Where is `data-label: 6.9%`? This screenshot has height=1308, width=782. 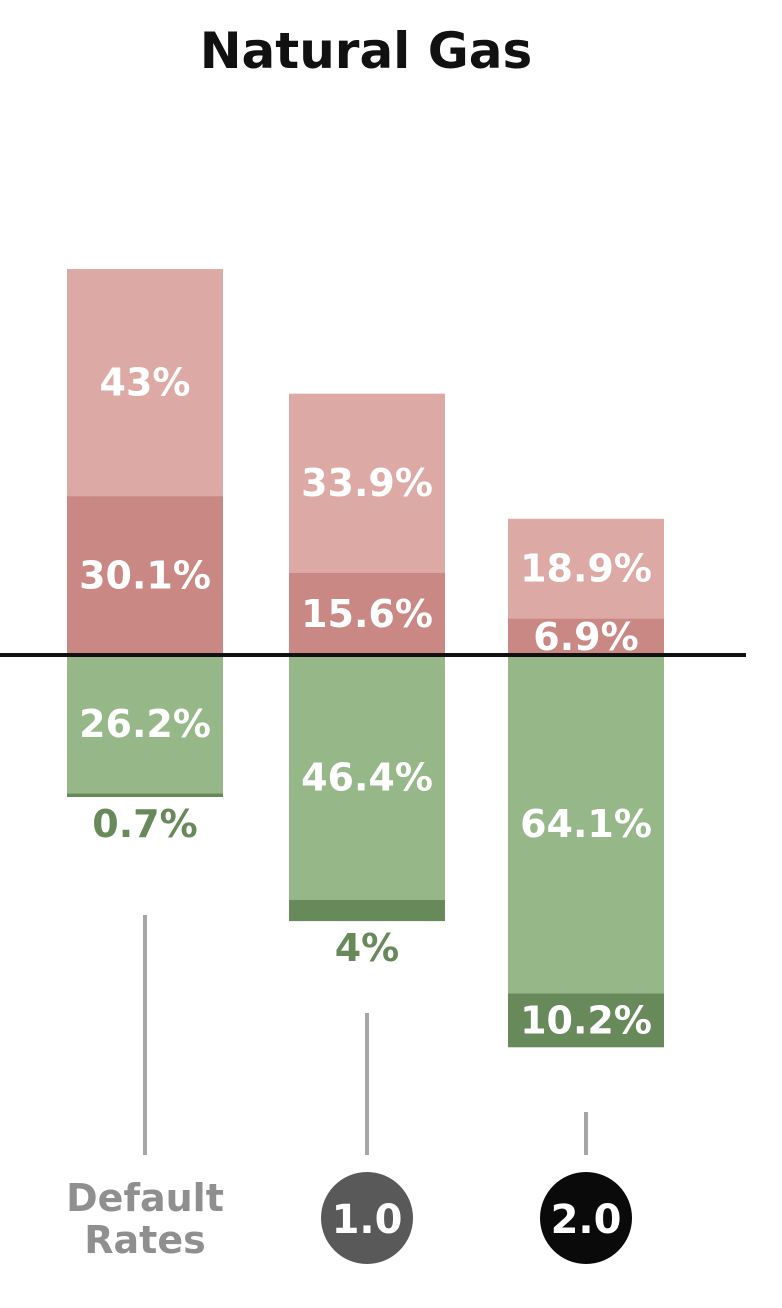
data-label: 6.9% is located at coordinates (585, 637).